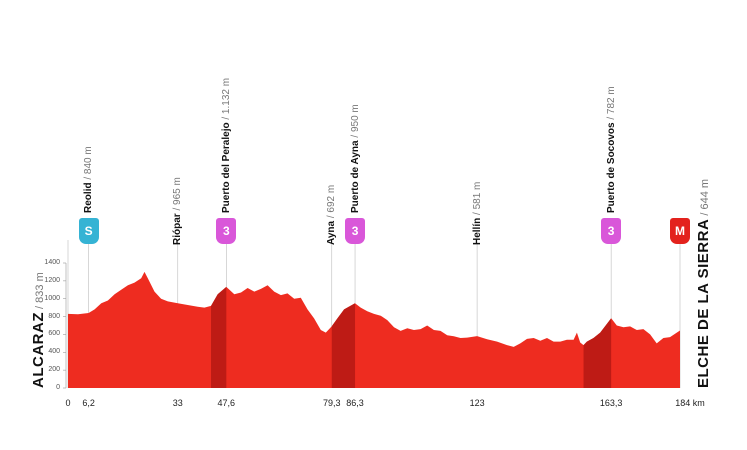 This screenshot has height=450, width=747. Describe the element at coordinates (477, 231) in the screenshot. I see `waypoint-name: Hellín` at that location.